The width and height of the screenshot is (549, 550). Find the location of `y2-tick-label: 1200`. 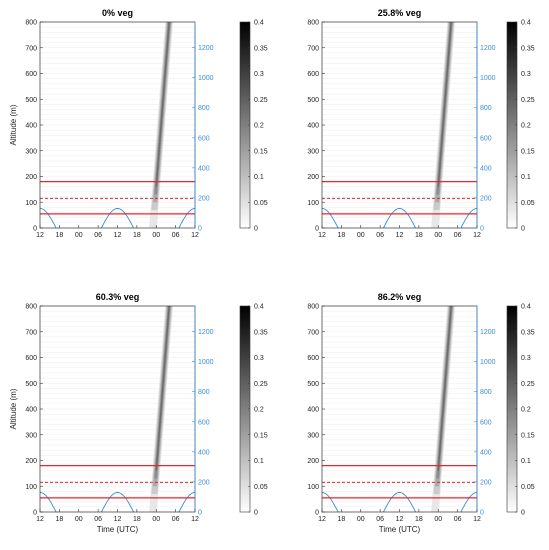

y2-tick-label: 1200 is located at coordinates (206, 48).